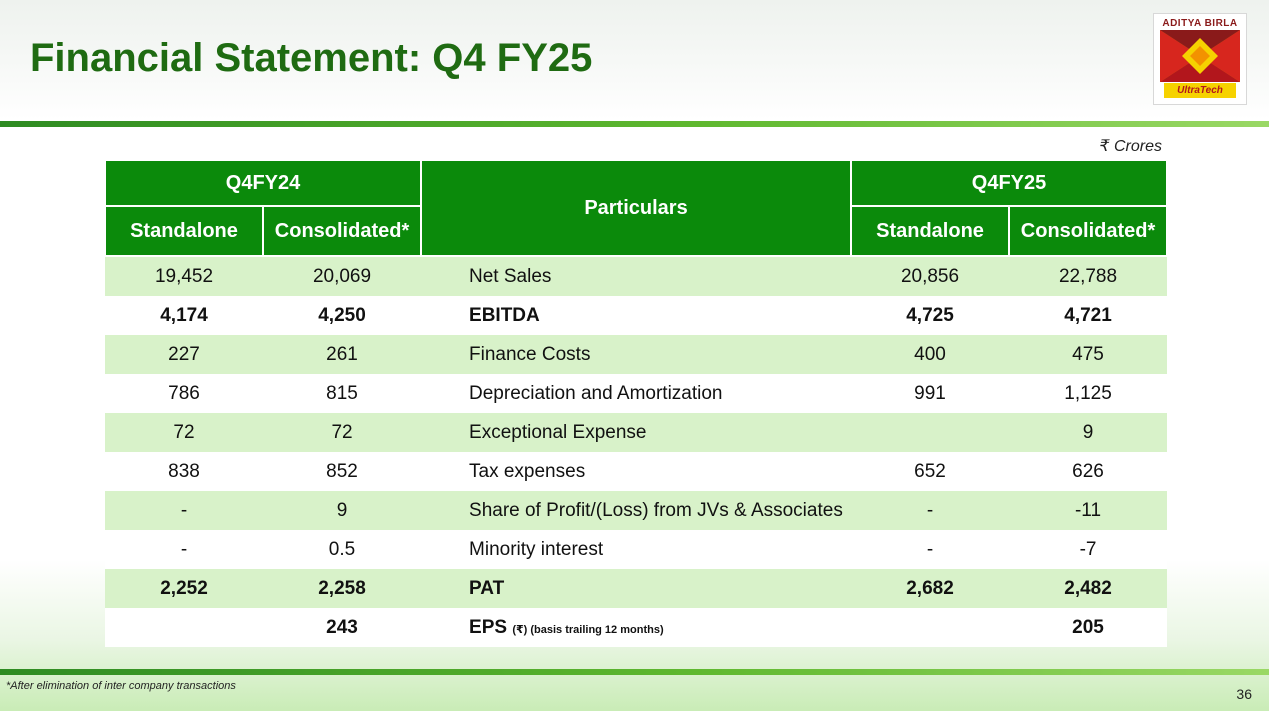 The image size is (1269, 711). I want to click on cell-fy25-standalone: 652, so click(930, 471).